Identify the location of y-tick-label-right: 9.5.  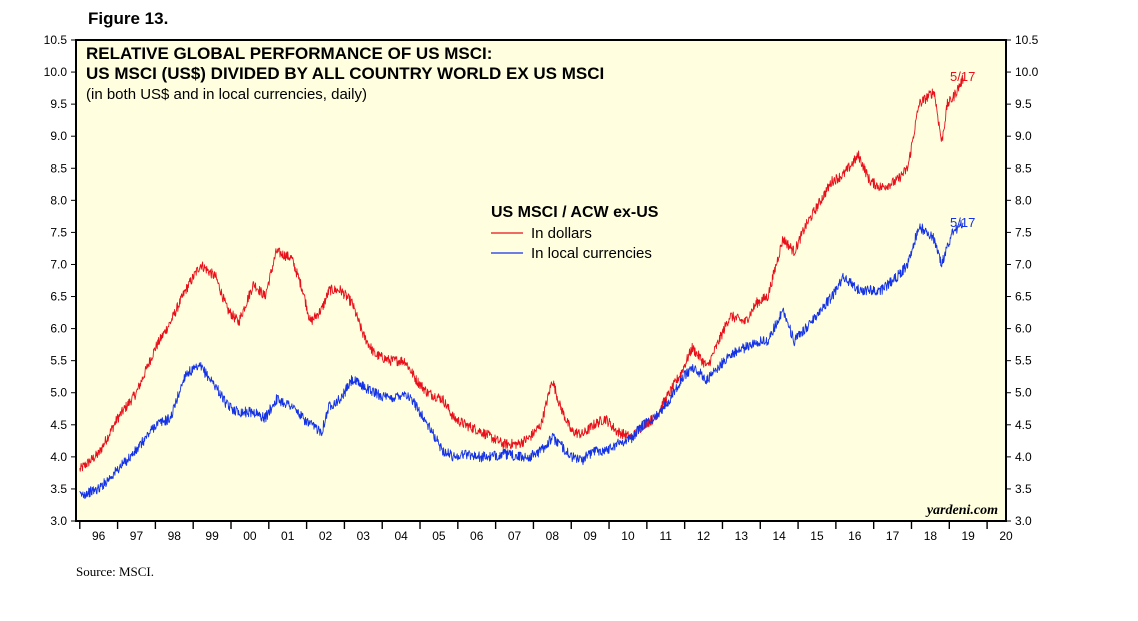
(1023, 104).